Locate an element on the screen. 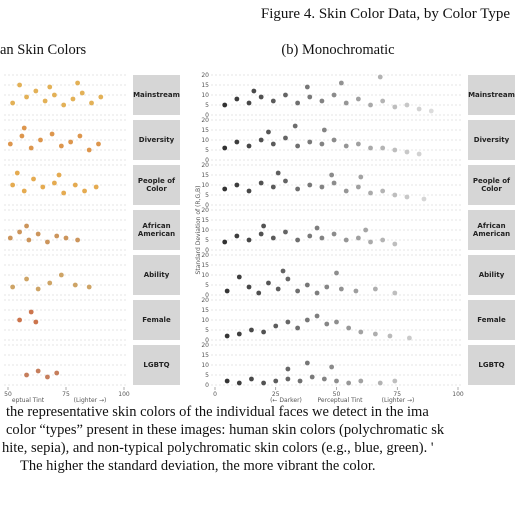 Image resolution: width=520 pixels, height=520 pixels. figure-title: Figure 4. Skin Color Data, by Color Type is located at coordinates (385, 14).